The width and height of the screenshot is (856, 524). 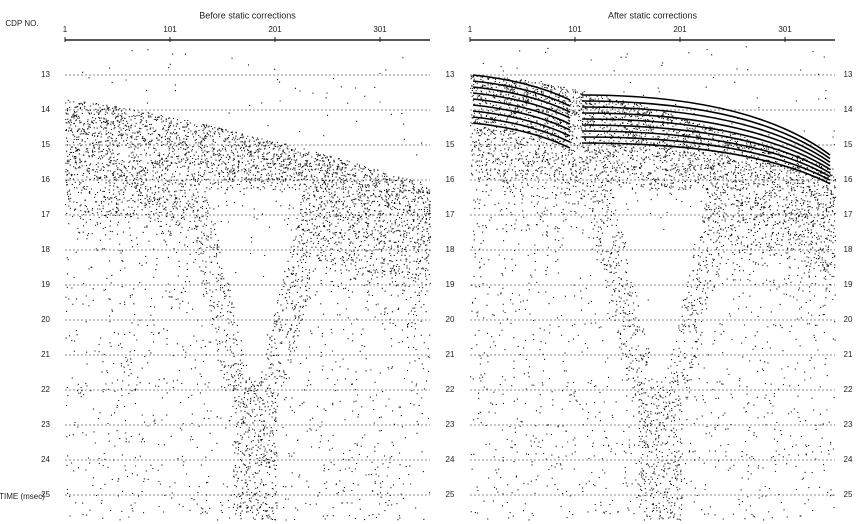 What do you see at coordinates (651, 129) in the screenshot?
I see `reflectors` at bounding box center [651, 129].